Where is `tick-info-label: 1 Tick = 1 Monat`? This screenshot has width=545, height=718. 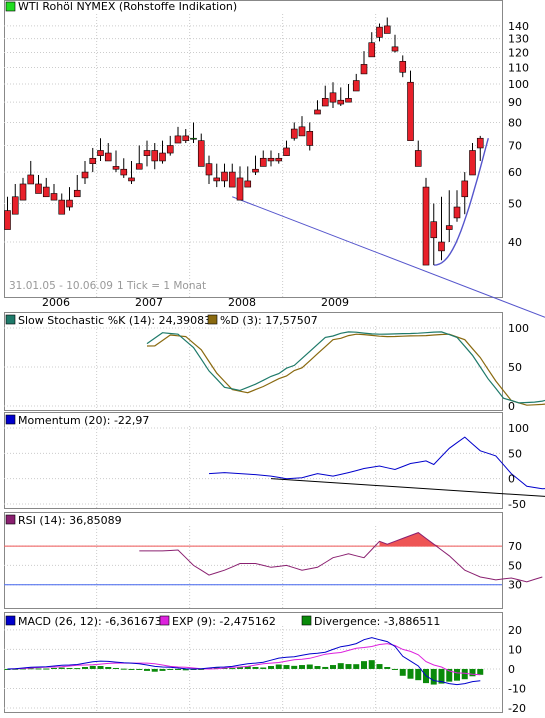
tick-info-label: 1 Tick = 1 Monat is located at coordinates (161, 286).